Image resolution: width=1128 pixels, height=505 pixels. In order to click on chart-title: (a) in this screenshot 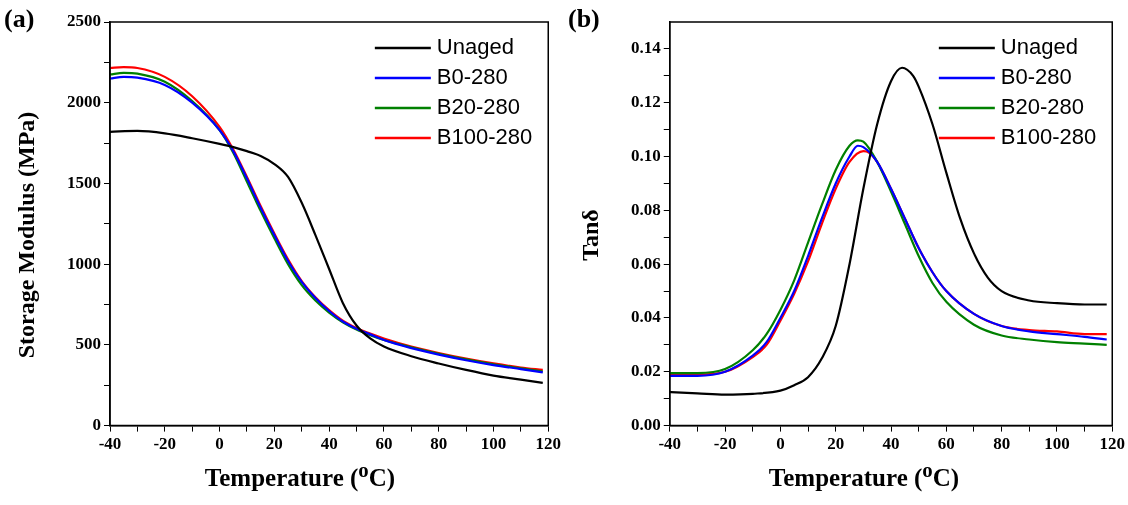, I will do `click(19, 19)`.